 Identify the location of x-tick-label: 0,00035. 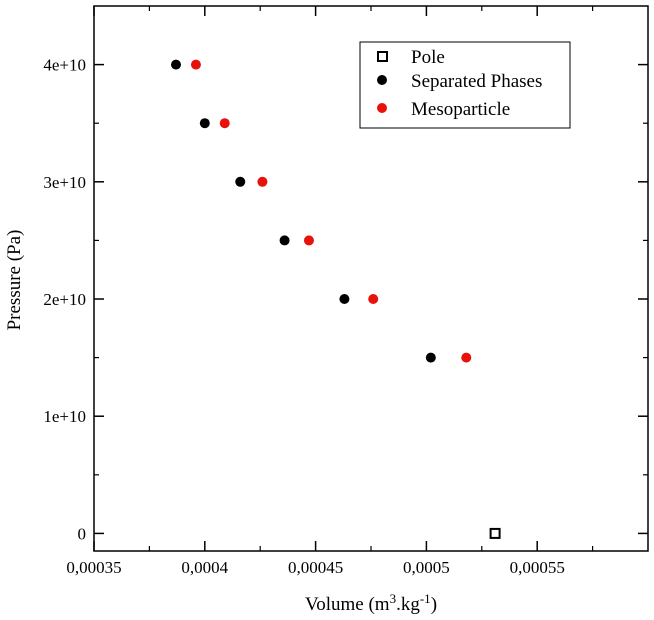
(93, 567).